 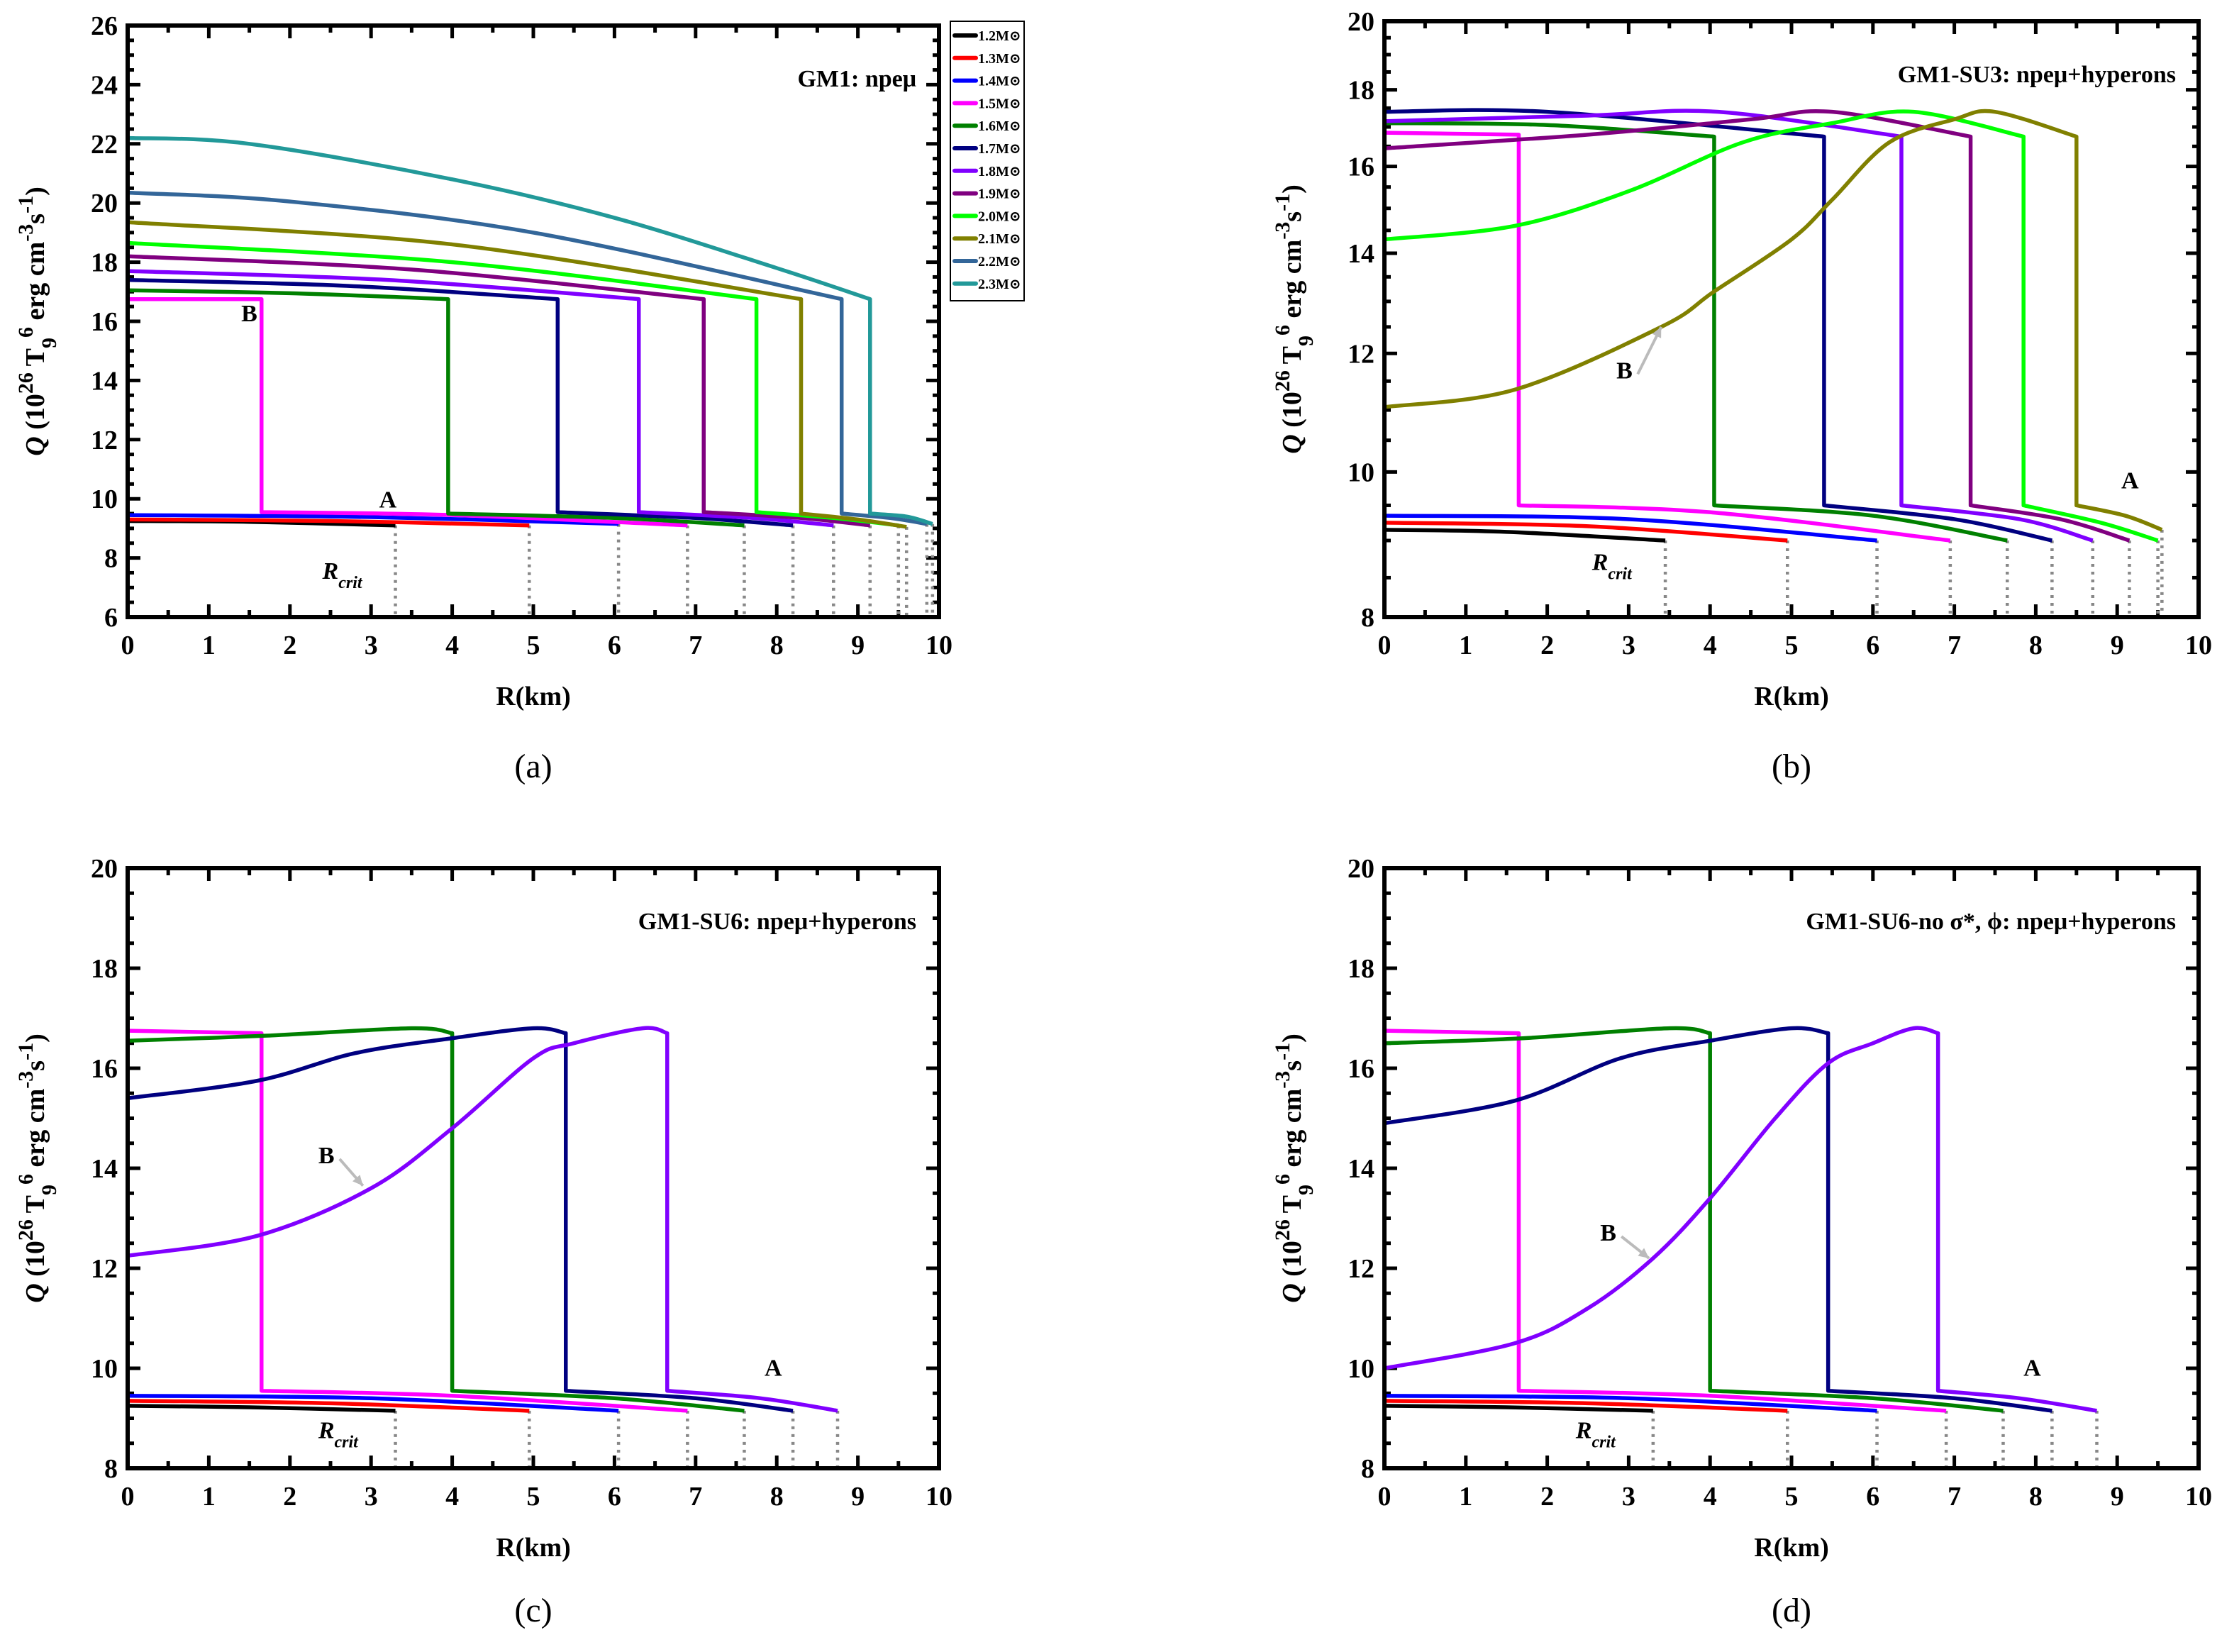 What do you see at coordinates (1361, 1169) in the screenshot?
I see `y-tick-label: 14` at bounding box center [1361, 1169].